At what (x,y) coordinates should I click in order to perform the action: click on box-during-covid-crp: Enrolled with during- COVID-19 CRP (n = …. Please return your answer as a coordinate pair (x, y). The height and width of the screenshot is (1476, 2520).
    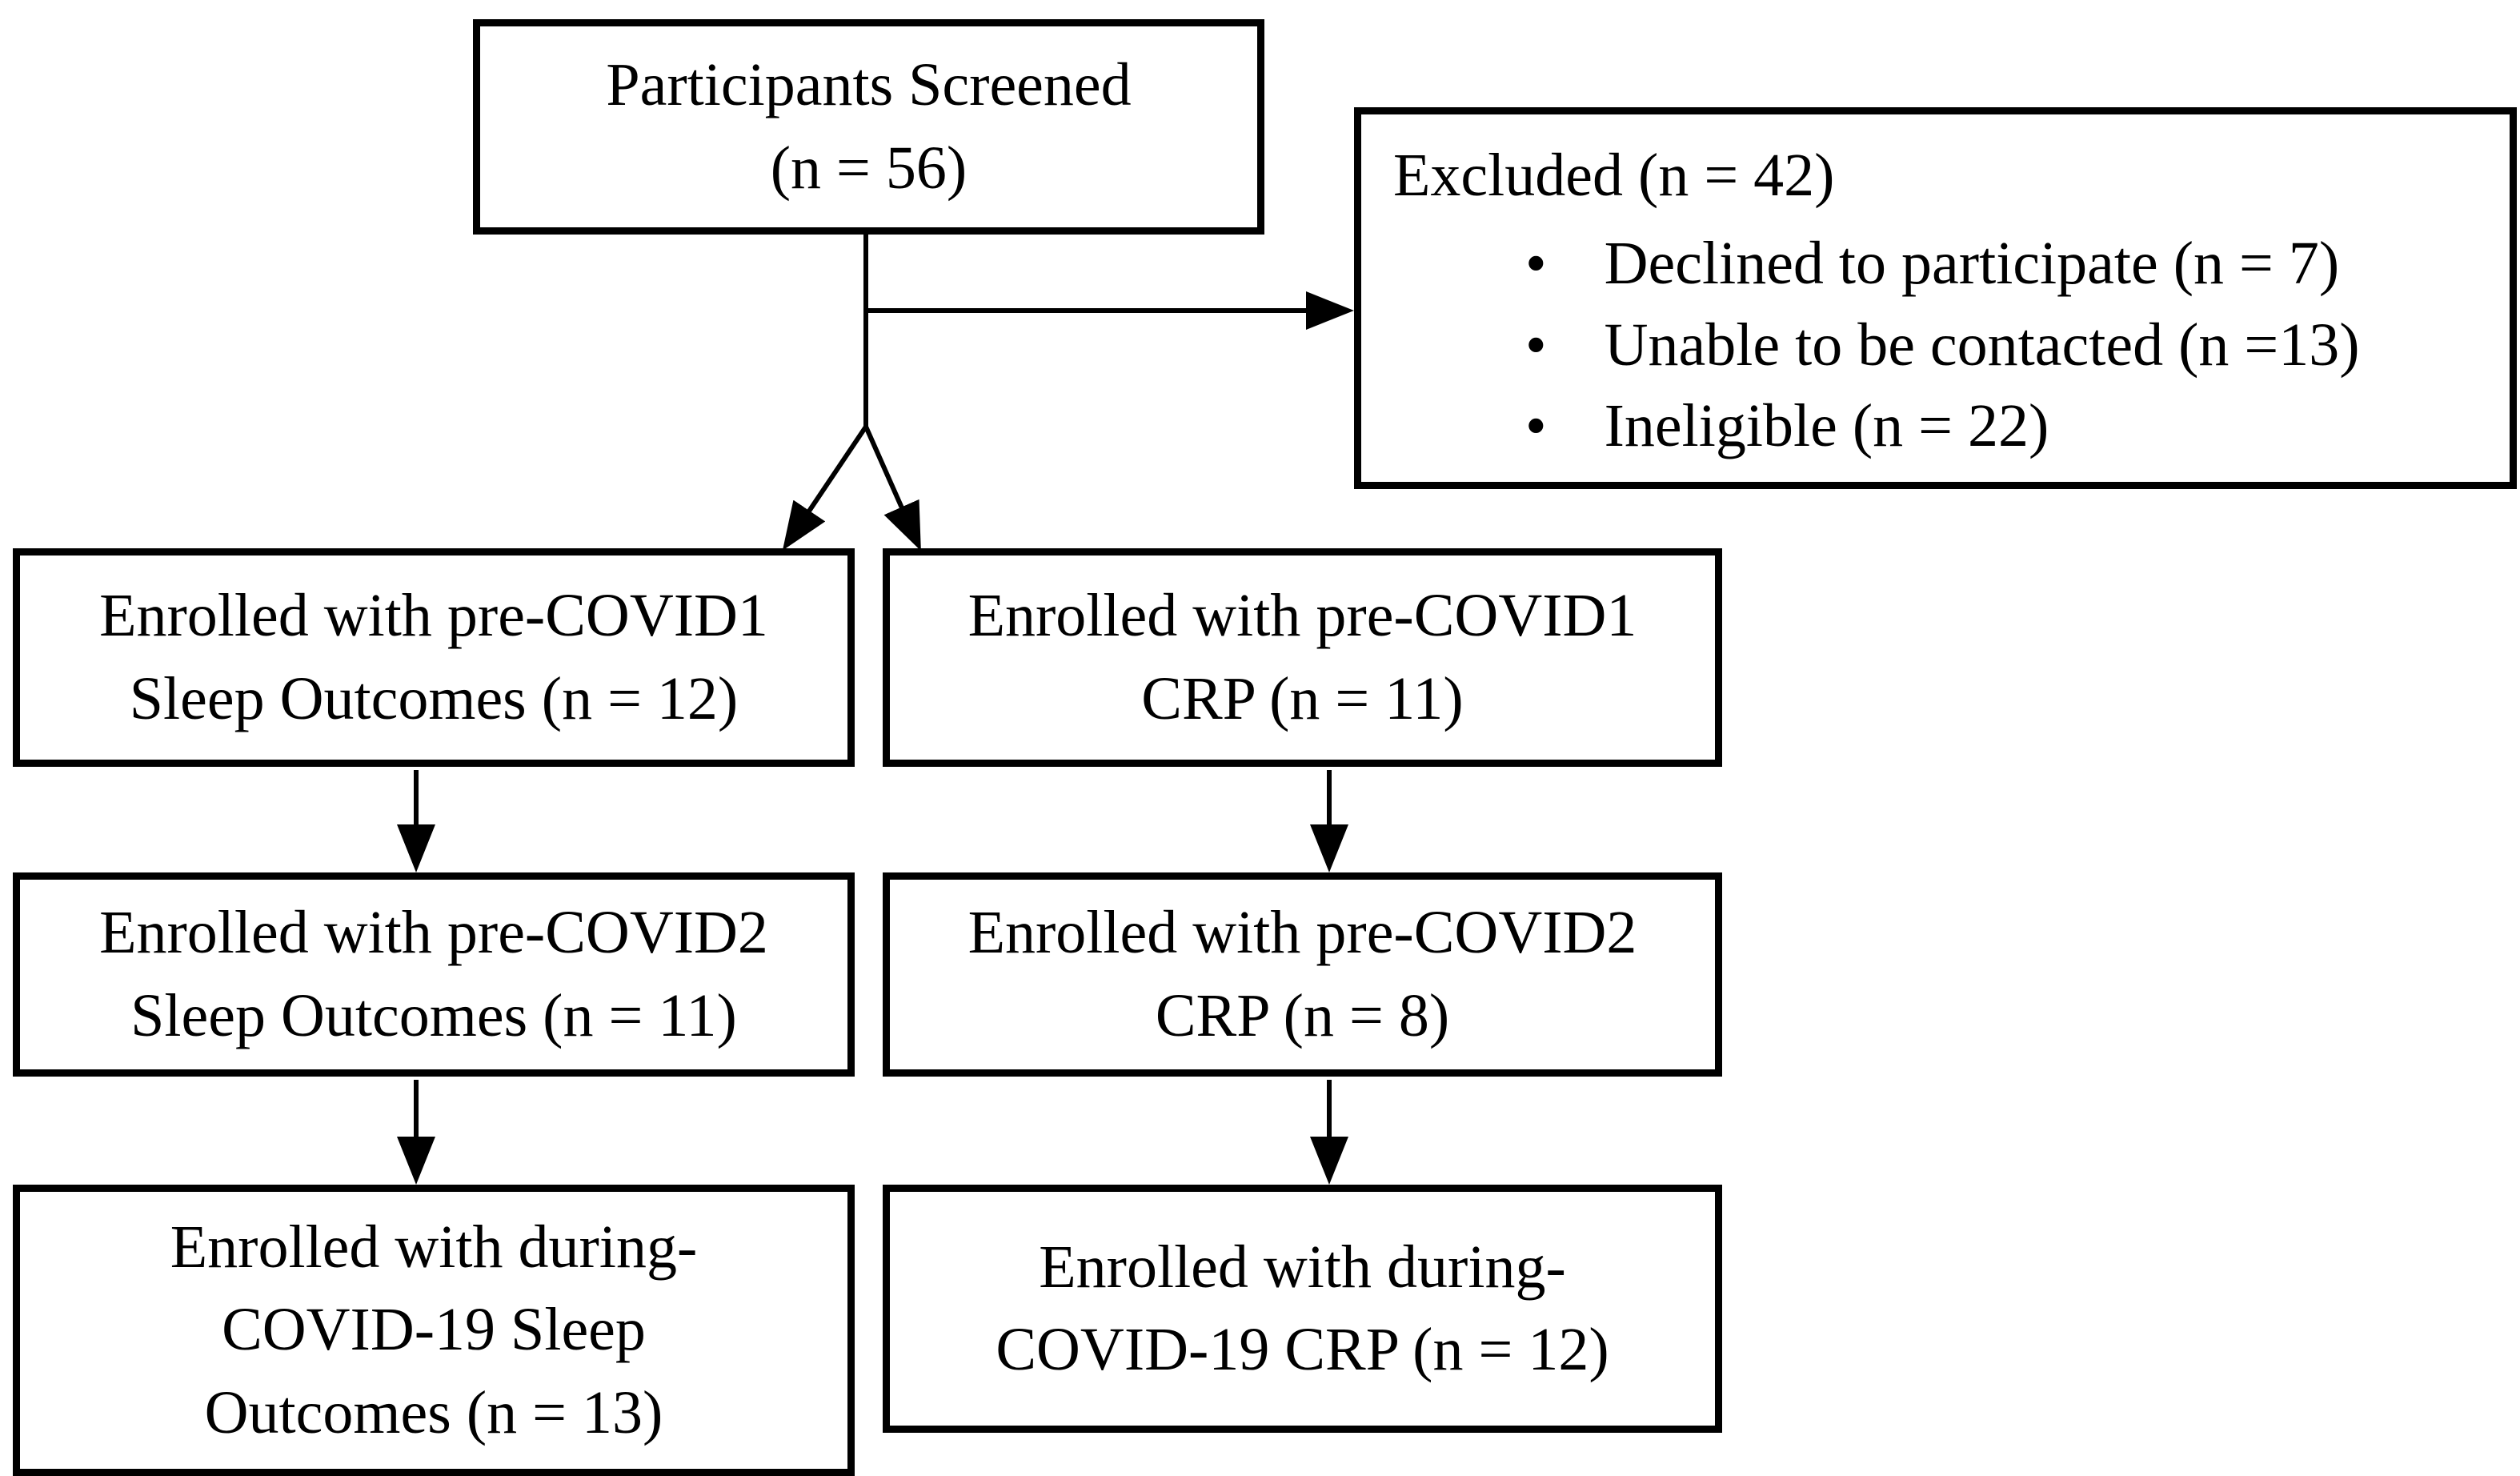
    Looking at the image, I should click on (1302, 1309).